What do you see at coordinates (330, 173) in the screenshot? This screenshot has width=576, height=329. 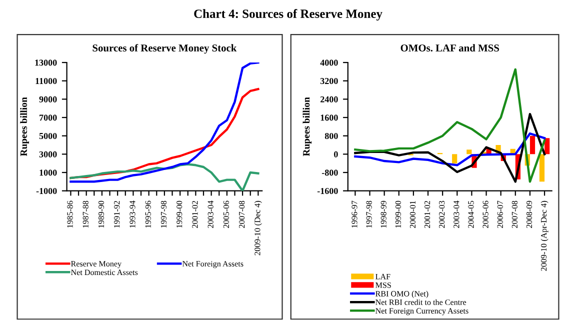 I see `y-tick-label: -800` at bounding box center [330, 173].